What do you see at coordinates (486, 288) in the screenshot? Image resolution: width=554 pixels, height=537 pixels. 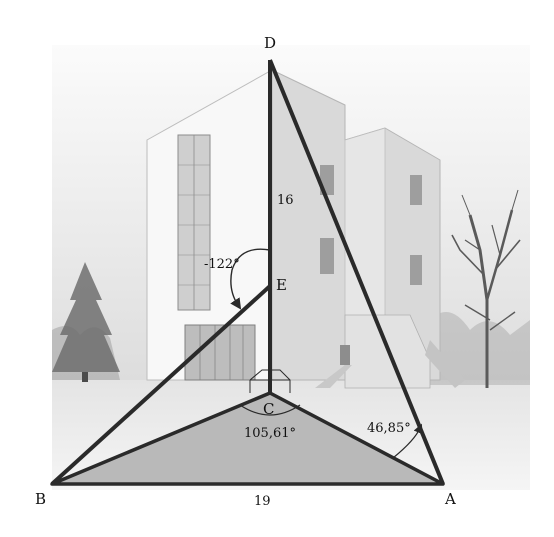 I see `bare-tree-drawing` at bounding box center [486, 288].